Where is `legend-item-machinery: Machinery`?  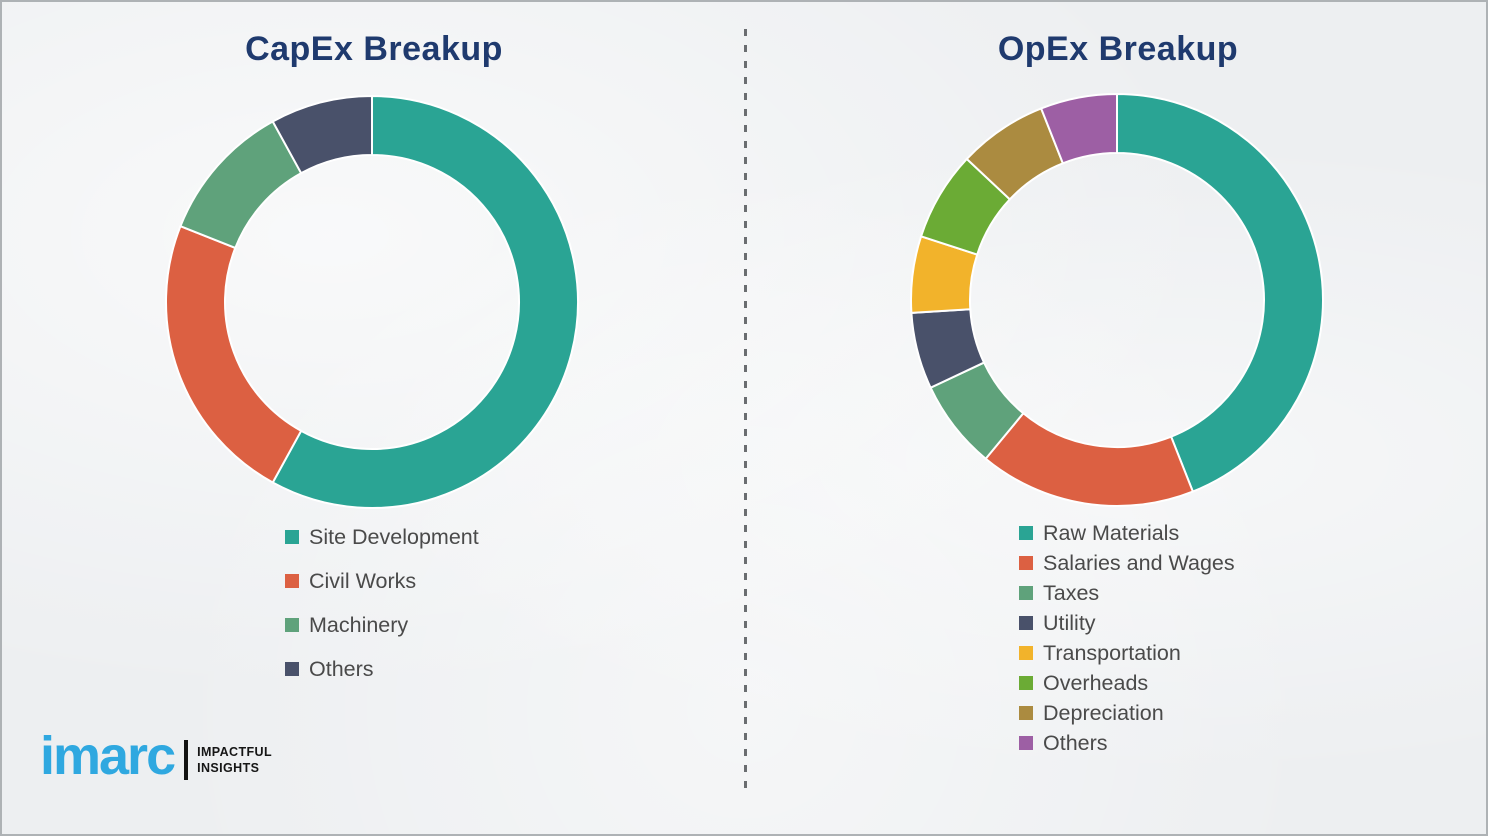 legend-item-machinery: Machinery is located at coordinates (382, 625).